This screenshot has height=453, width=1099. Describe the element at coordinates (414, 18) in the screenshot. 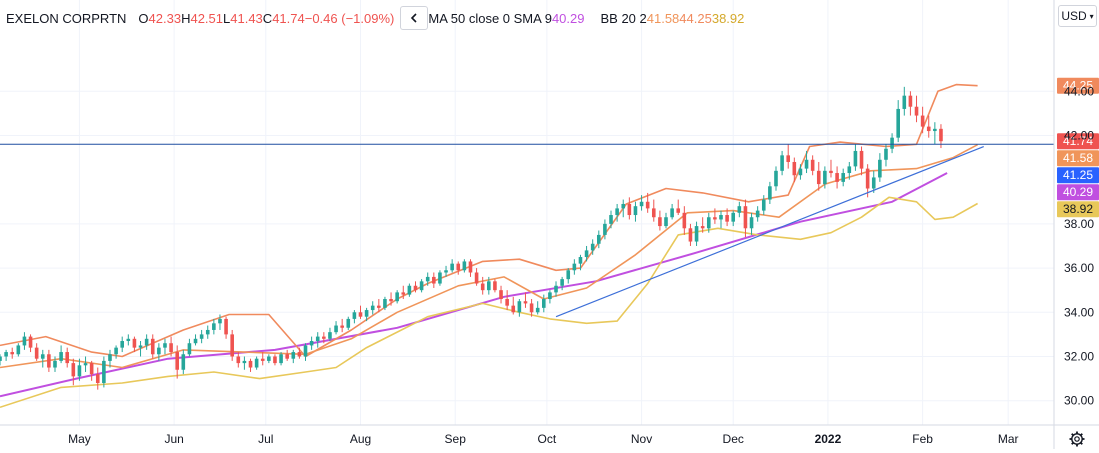

I see `collapse-legend-button` at that location.